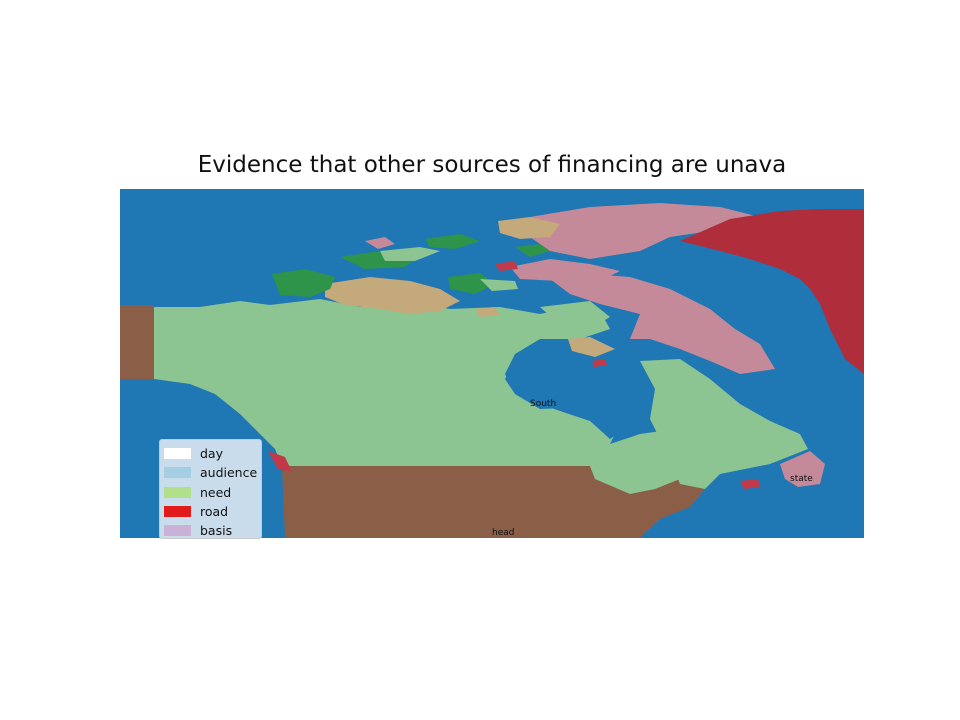 This screenshot has width=960, height=720. I want to click on ellesmere-island, so click(645, 231).